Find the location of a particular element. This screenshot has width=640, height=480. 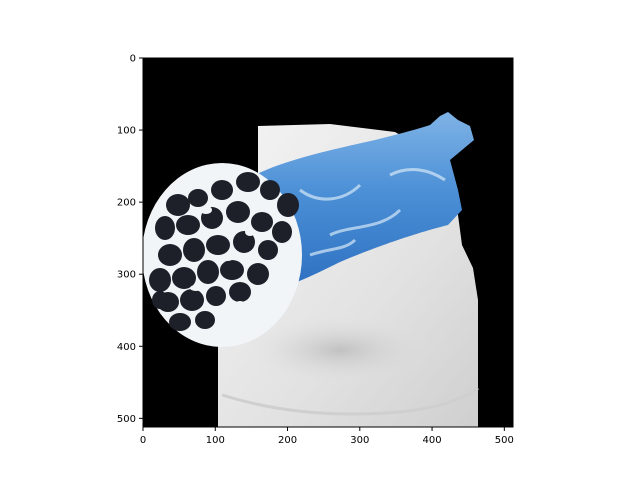

cream-highlights is located at coordinates (222, 257).